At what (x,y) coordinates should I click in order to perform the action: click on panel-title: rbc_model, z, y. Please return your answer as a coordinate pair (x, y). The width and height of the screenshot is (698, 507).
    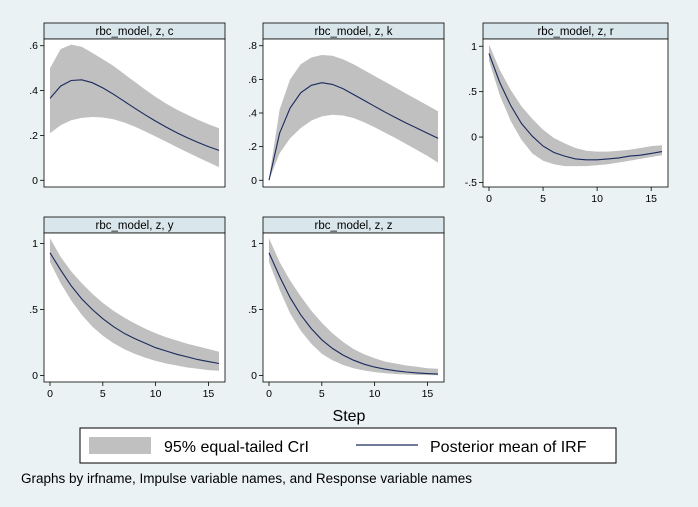
    Looking at the image, I should click on (135, 226).